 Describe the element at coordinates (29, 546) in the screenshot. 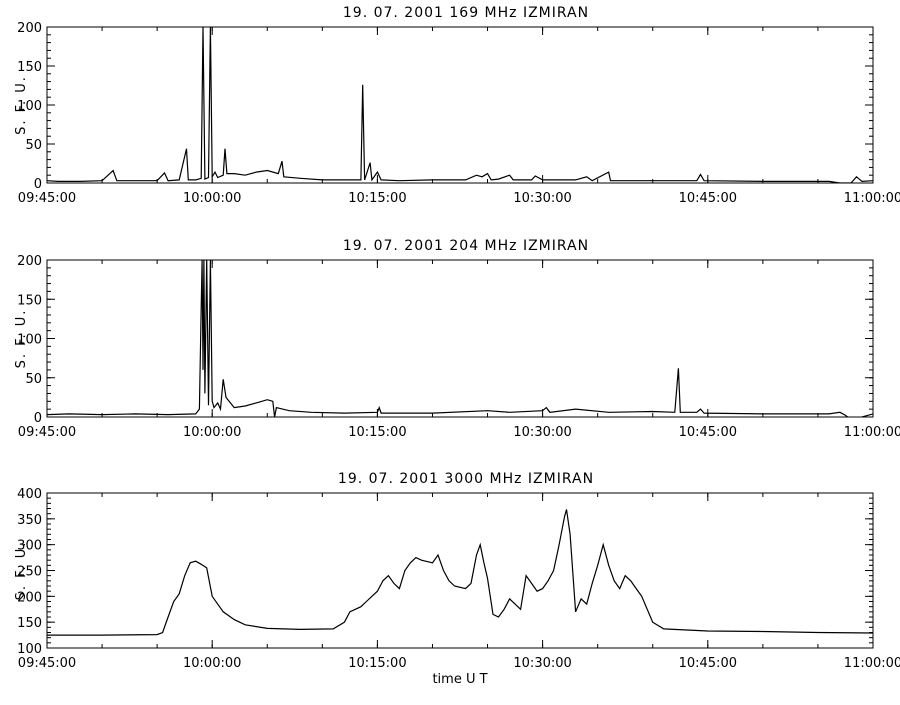

I see `y-tick-label: 300` at that location.